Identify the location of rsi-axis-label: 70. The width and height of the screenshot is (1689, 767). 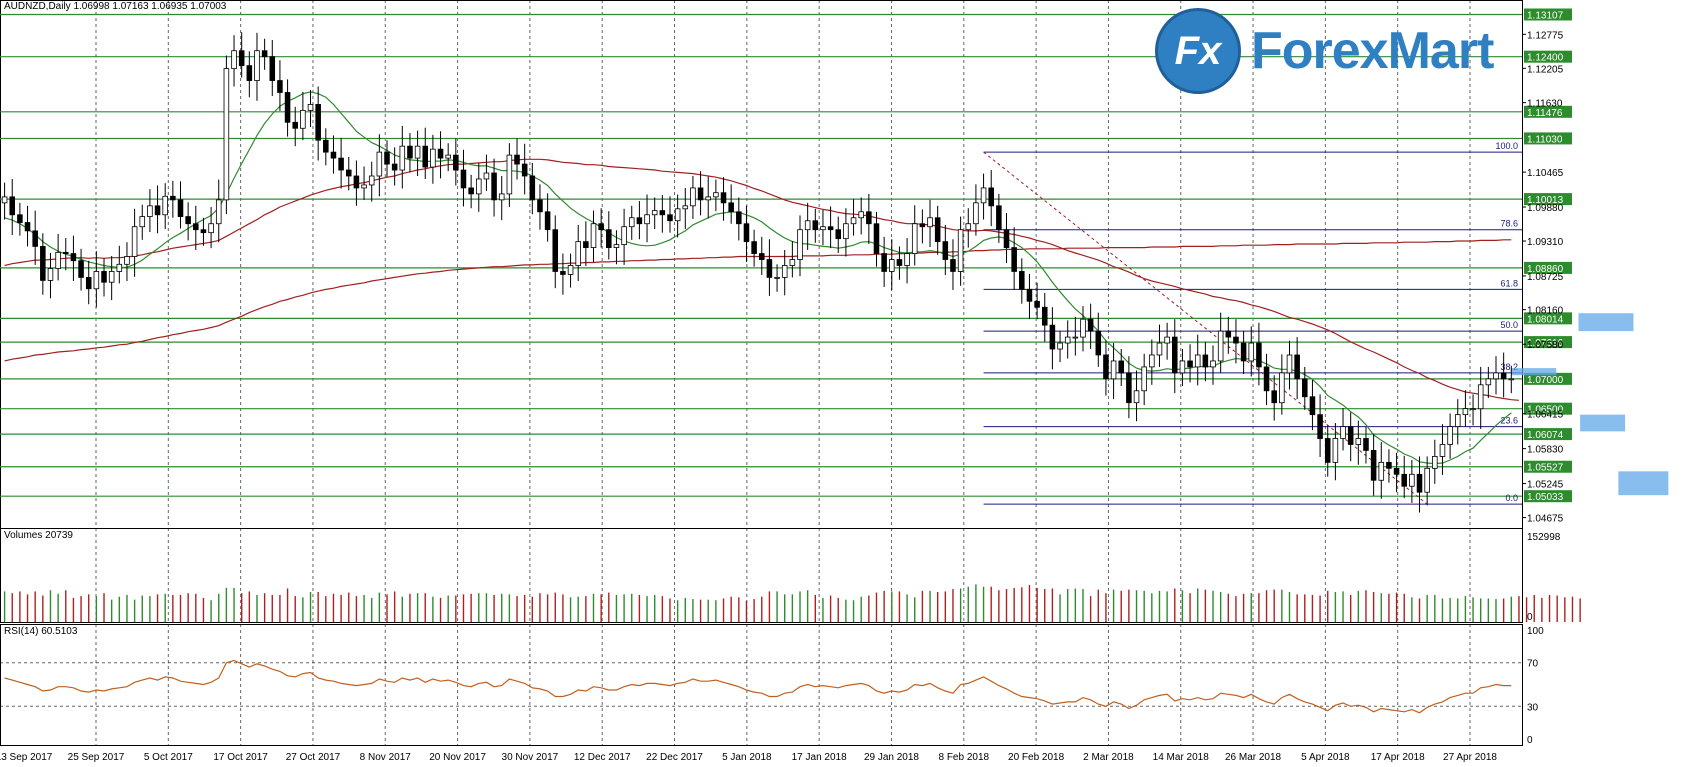
(1533, 664).